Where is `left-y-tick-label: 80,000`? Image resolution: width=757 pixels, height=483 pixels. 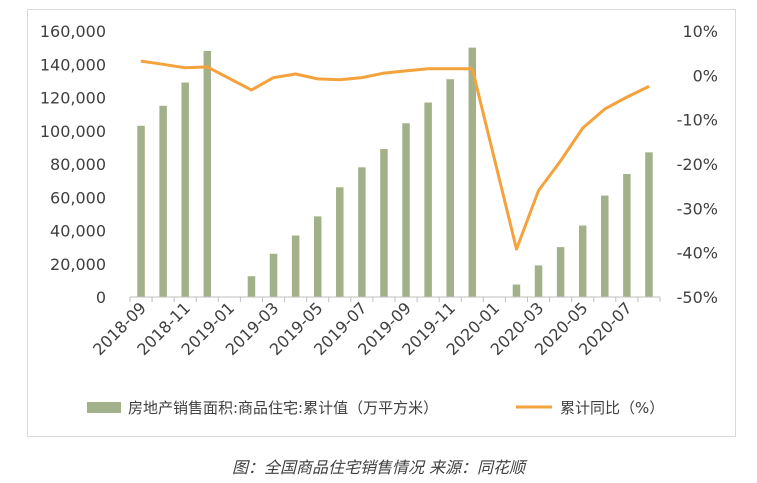
left-y-tick-label: 80,000 is located at coordinates (78, 164).